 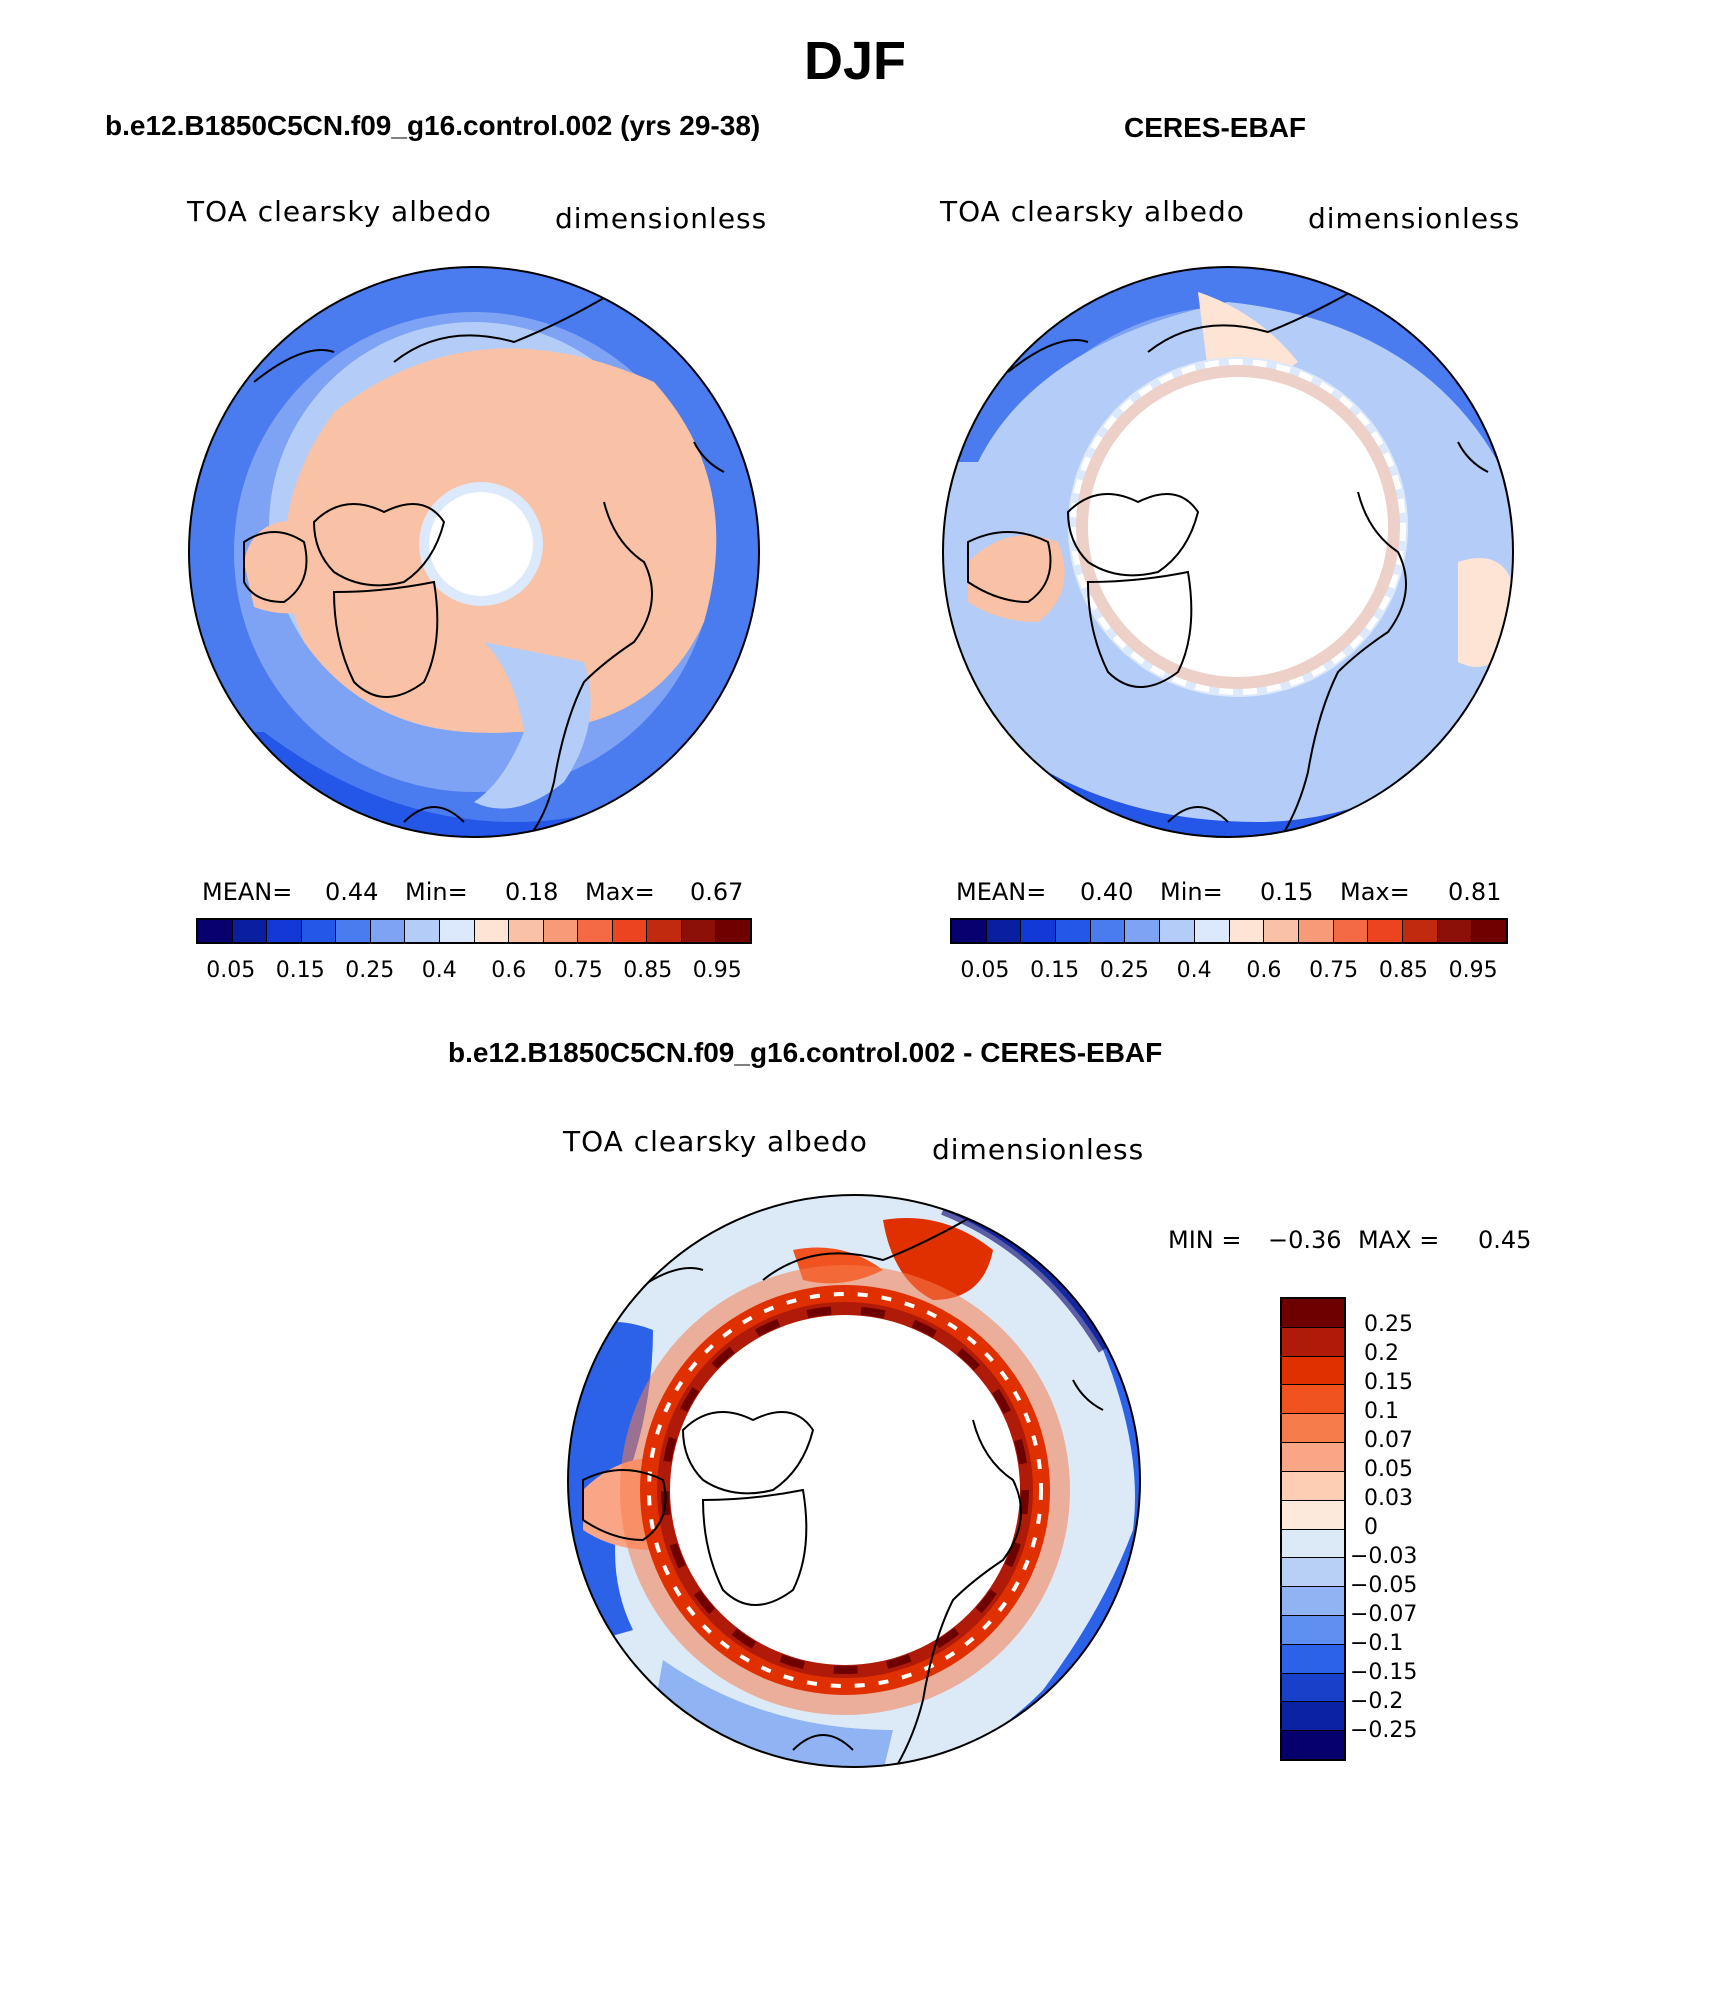 What do you see at coordinates (1228, 552) in the screenshot?
I see `panel2-polar-map` at bounding box center [1228, 552].